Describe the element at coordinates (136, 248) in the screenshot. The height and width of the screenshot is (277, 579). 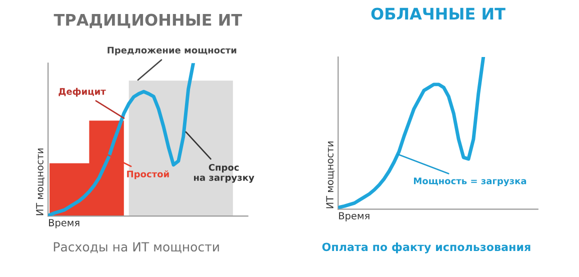
I see `text: Расходы на ИТ мощности` at that location.